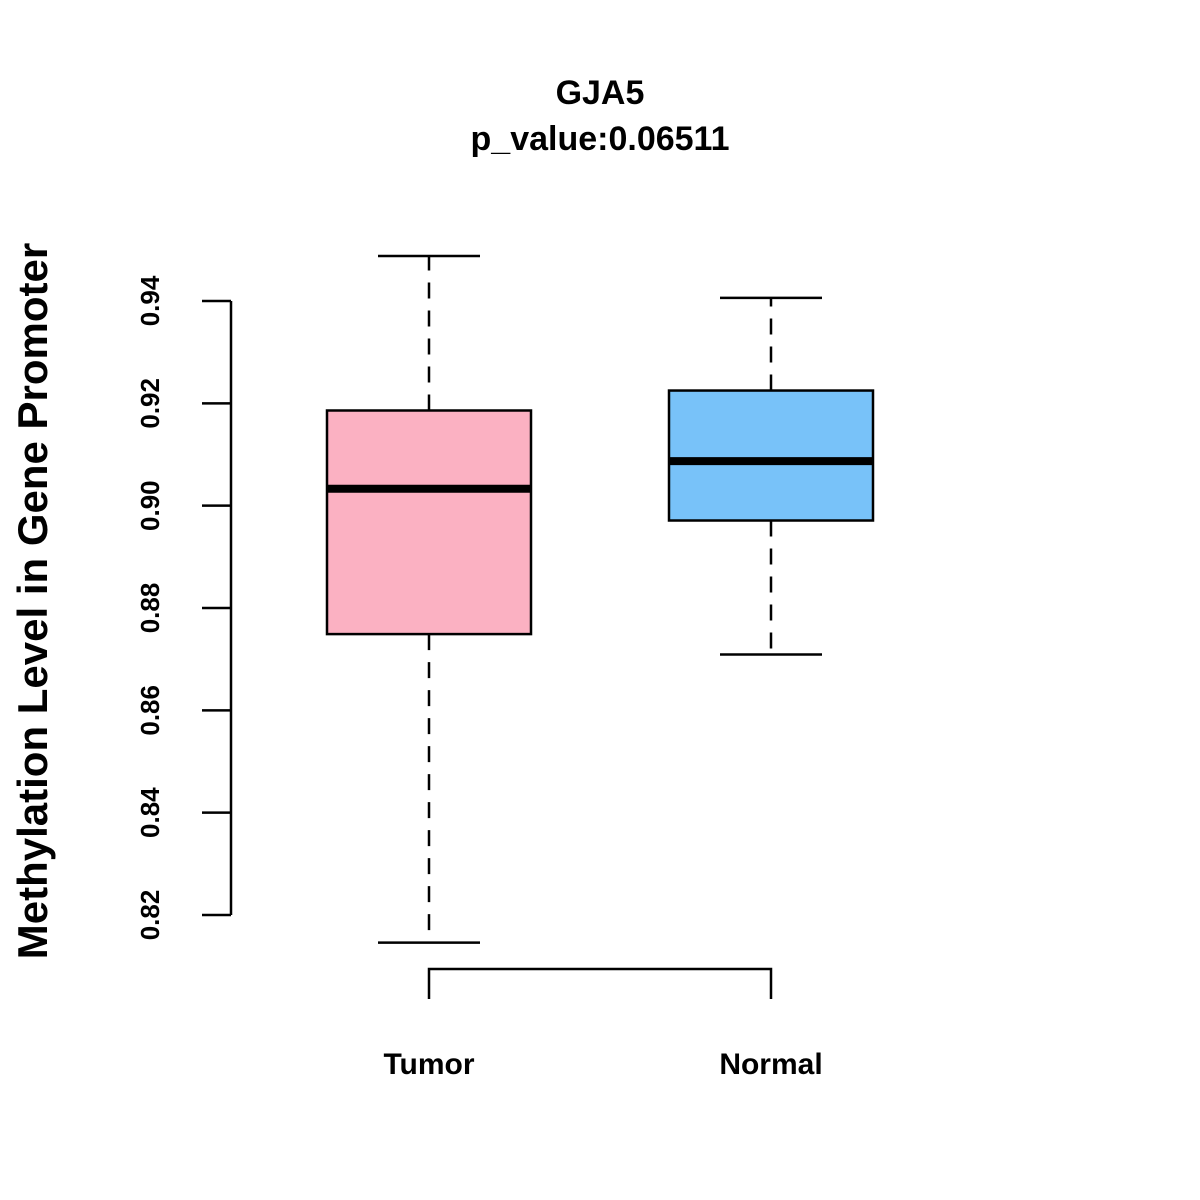 This screenshot has width=1200, height=1200. What do you see at coordinates (32, 601) in the screenshot?
I see `y-axis-label: Methylation Level in Gene Promoter` at bounding box center [32, 601].